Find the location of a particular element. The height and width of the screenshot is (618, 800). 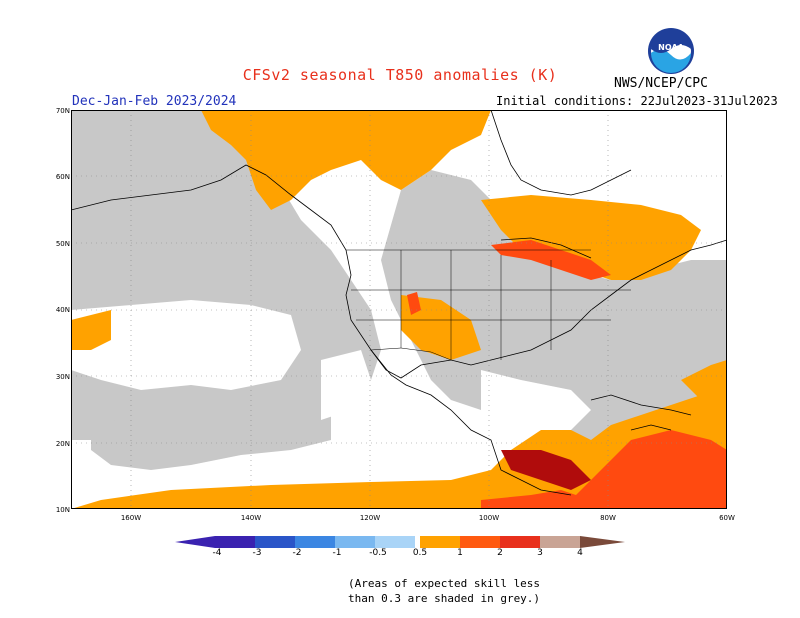

colorbar-label-plus4: 4 is located at coordinates (580, 553).